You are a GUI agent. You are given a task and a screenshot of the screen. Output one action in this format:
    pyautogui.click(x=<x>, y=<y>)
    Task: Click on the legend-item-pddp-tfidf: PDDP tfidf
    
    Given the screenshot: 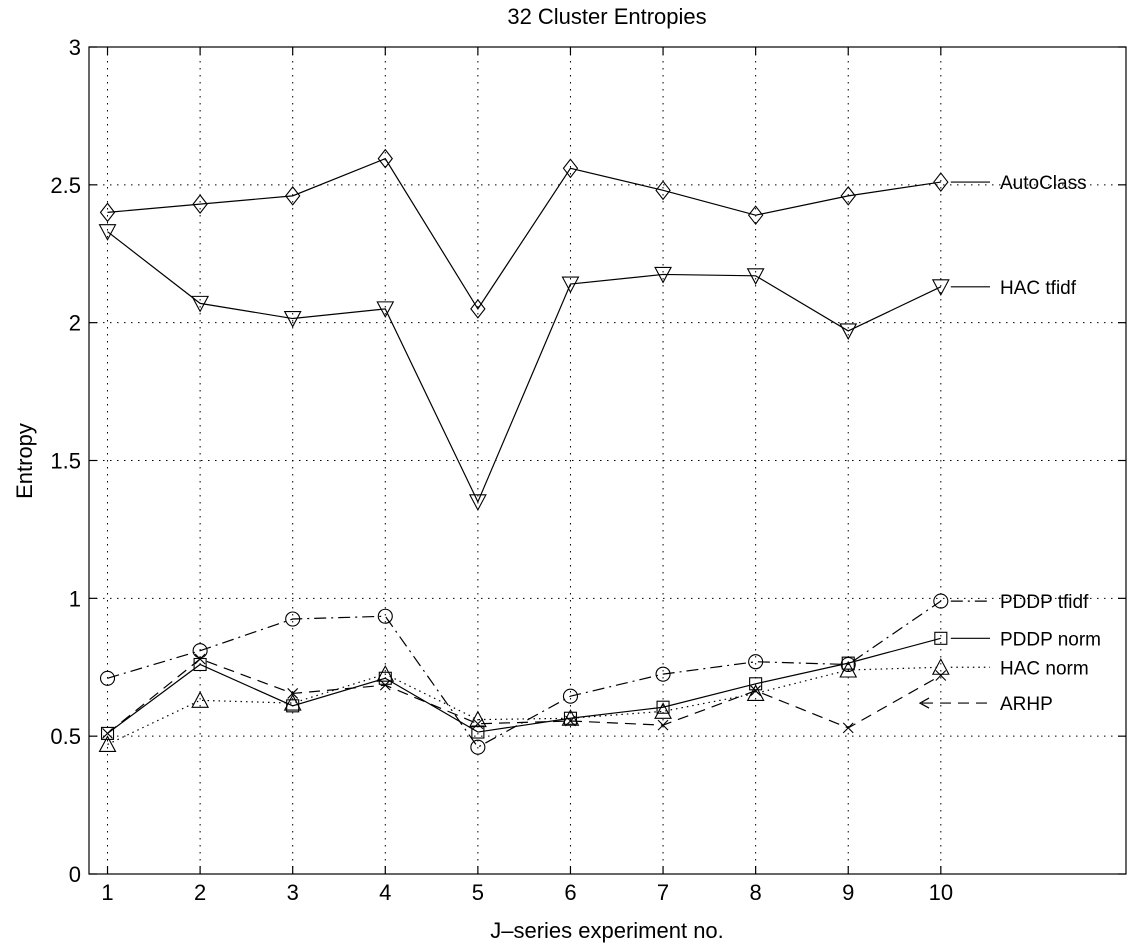 What is the action you would take?
    pyautogui.click(x=1019, y=602)
    